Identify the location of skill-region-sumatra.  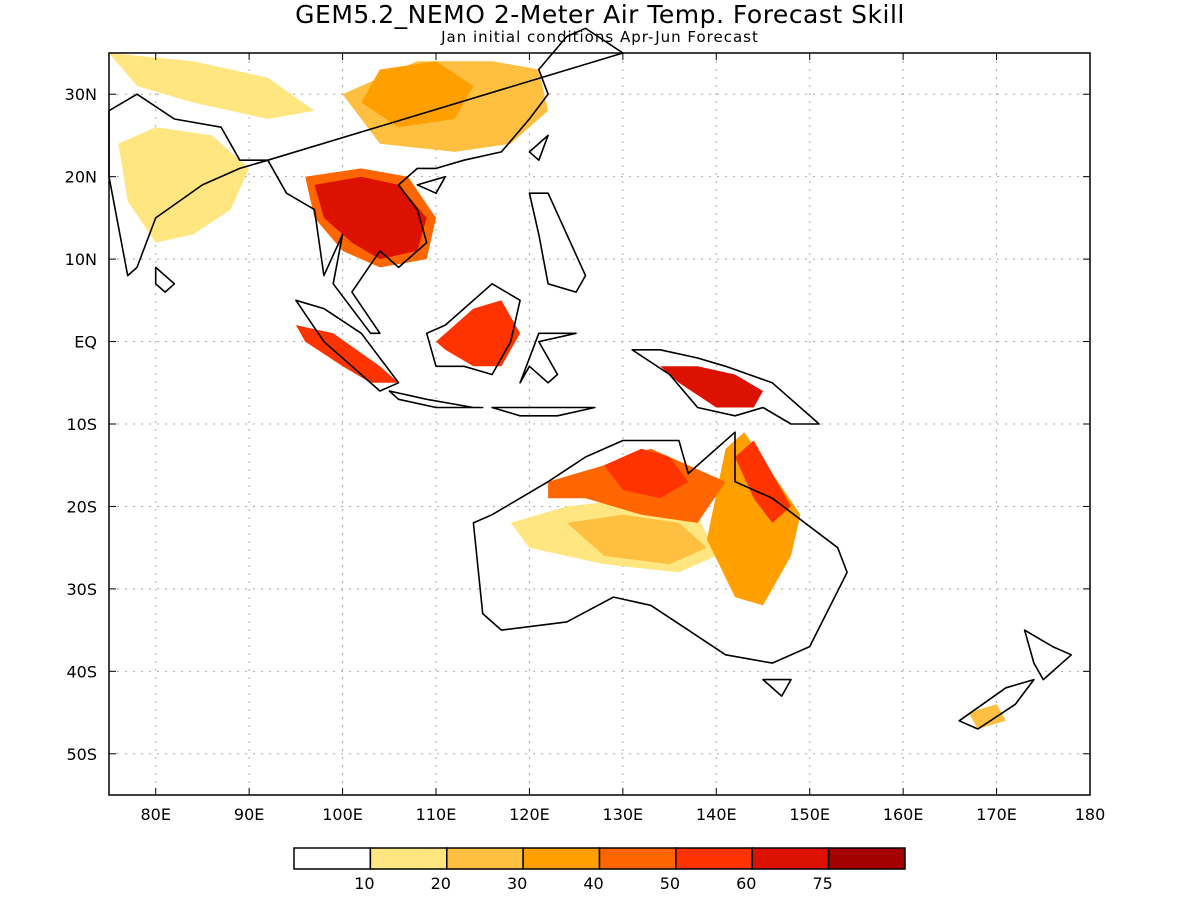
(347, 354).